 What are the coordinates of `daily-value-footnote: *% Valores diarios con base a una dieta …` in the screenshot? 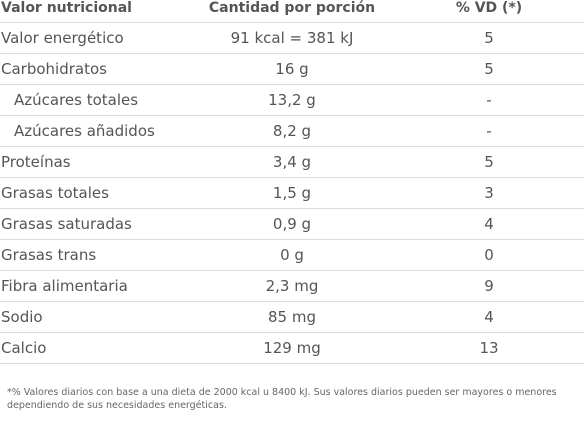 It's located at (282, 399).